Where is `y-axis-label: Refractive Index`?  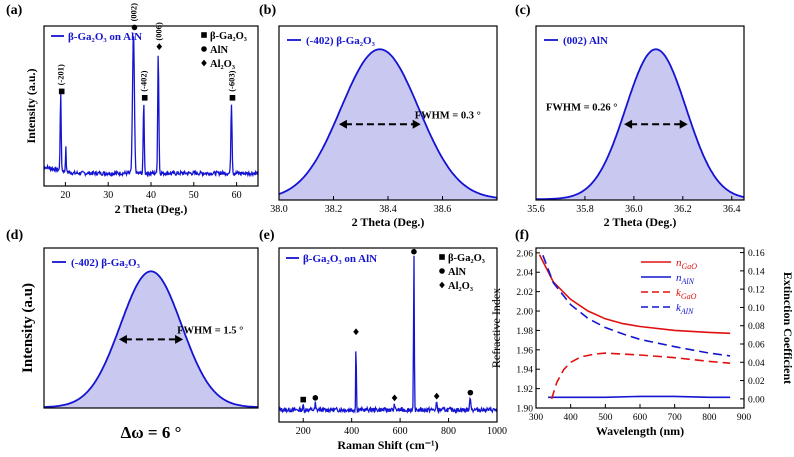 y-axis-label: Refractive Index is located at coordinates (496, 328).